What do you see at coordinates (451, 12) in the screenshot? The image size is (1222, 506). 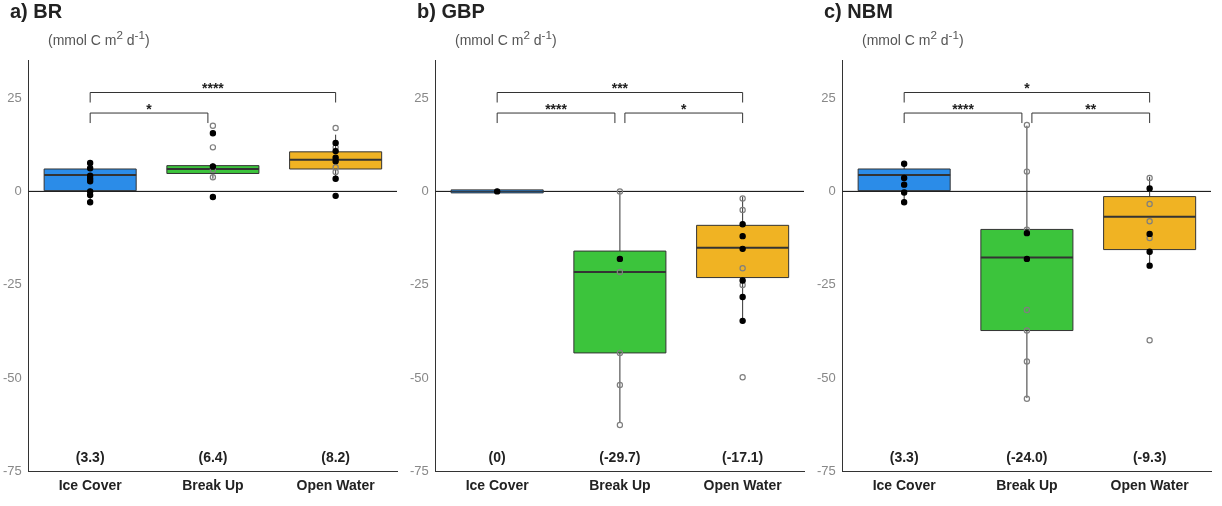 I see `chart-title: b) GBP` at bounding box center [451, 12].